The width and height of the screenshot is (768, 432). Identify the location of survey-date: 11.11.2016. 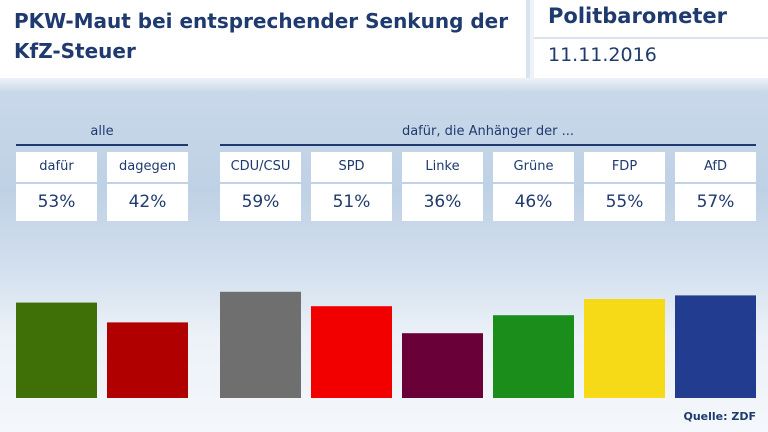
(602, 55).